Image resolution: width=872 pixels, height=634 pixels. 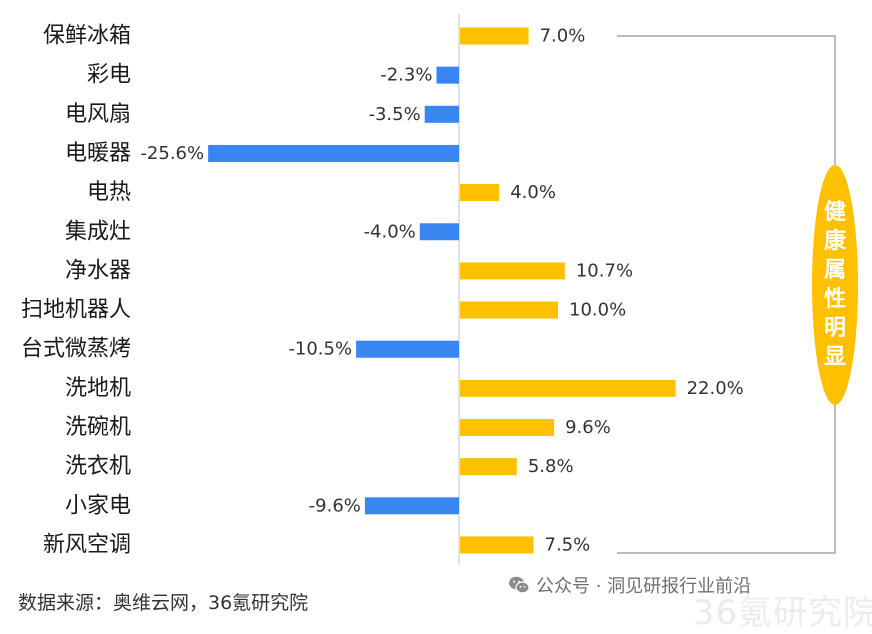 I want to click on annotation-char-5: 显, so click(x=835, y=357).